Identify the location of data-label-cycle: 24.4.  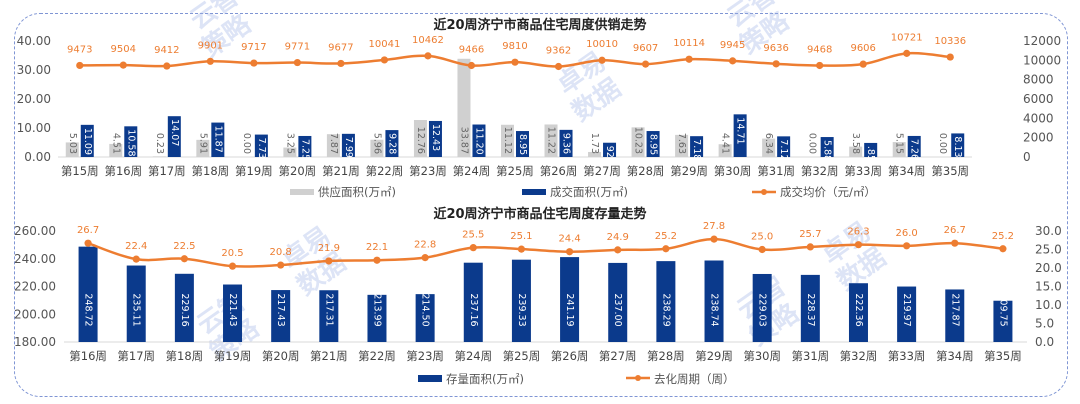
(569, 239).